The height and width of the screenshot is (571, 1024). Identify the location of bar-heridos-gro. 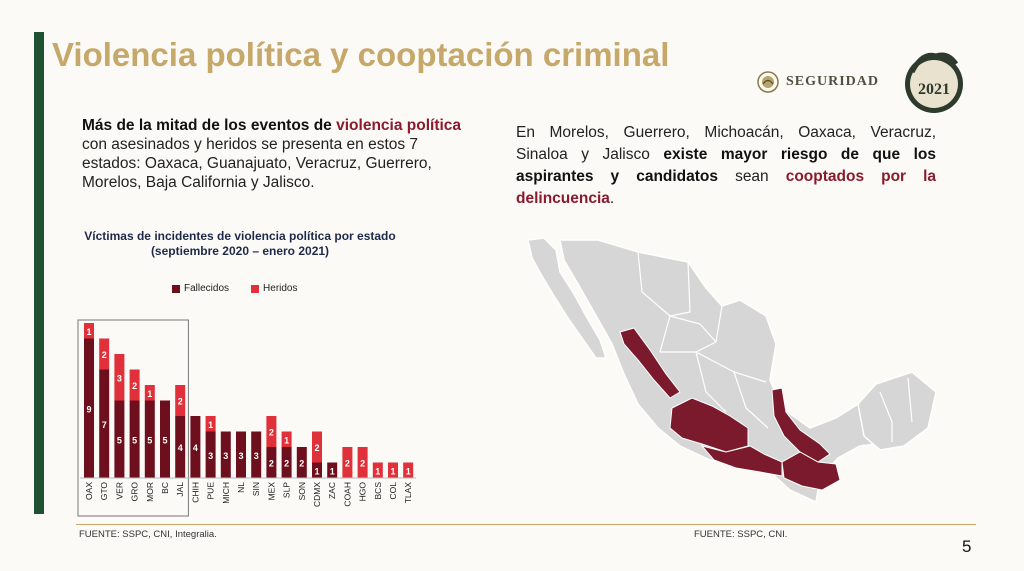
(134, 385).